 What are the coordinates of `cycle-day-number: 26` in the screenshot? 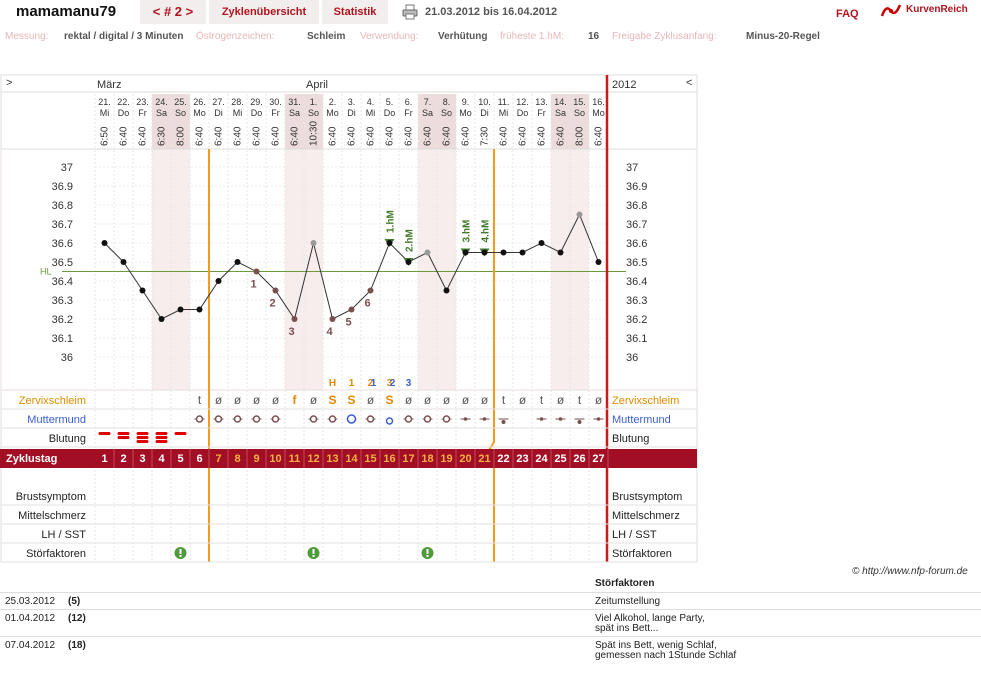 It's located at (579, 459).